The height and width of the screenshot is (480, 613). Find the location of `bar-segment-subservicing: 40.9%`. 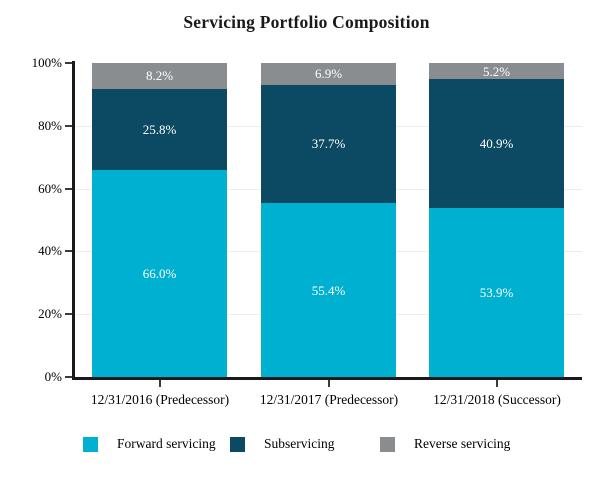

bar-segment-subservicing: 40.9% is located at coordinates (496, 143).